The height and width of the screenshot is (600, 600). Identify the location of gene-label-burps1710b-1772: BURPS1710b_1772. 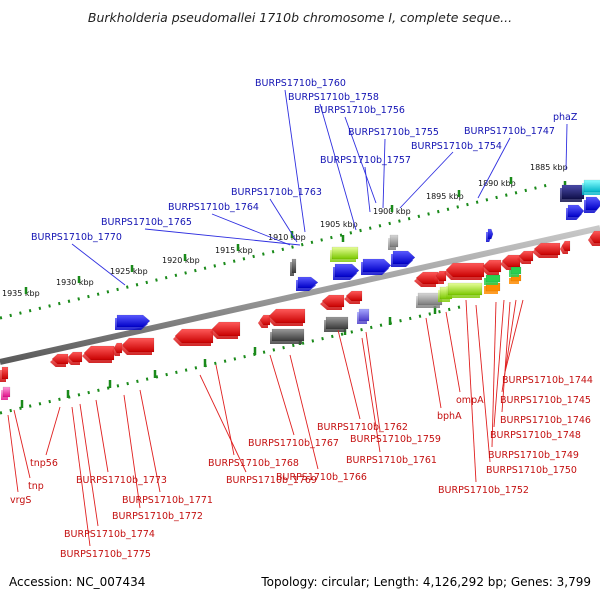
(157, 516).